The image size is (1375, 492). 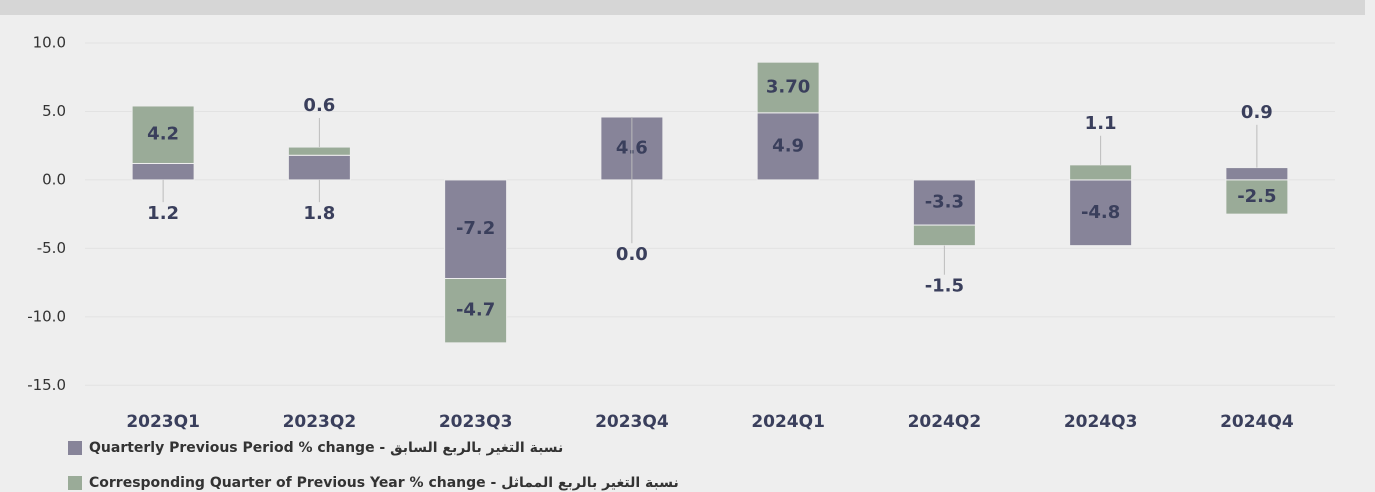 I want to click on value-label: 0.9, so click(x=1257, y=112).